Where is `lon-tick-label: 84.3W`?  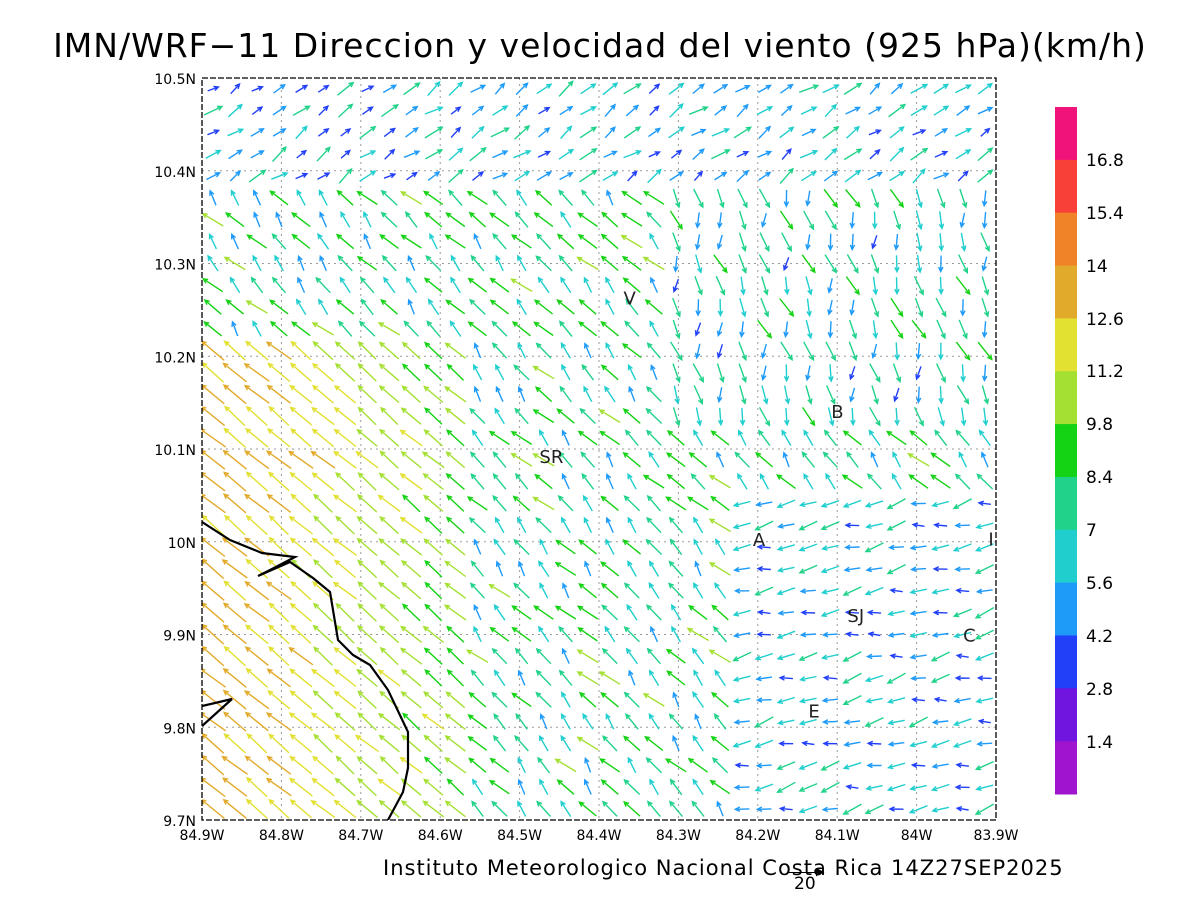 lon-tick-label: 84.3W is located at coordinates (678, 836).